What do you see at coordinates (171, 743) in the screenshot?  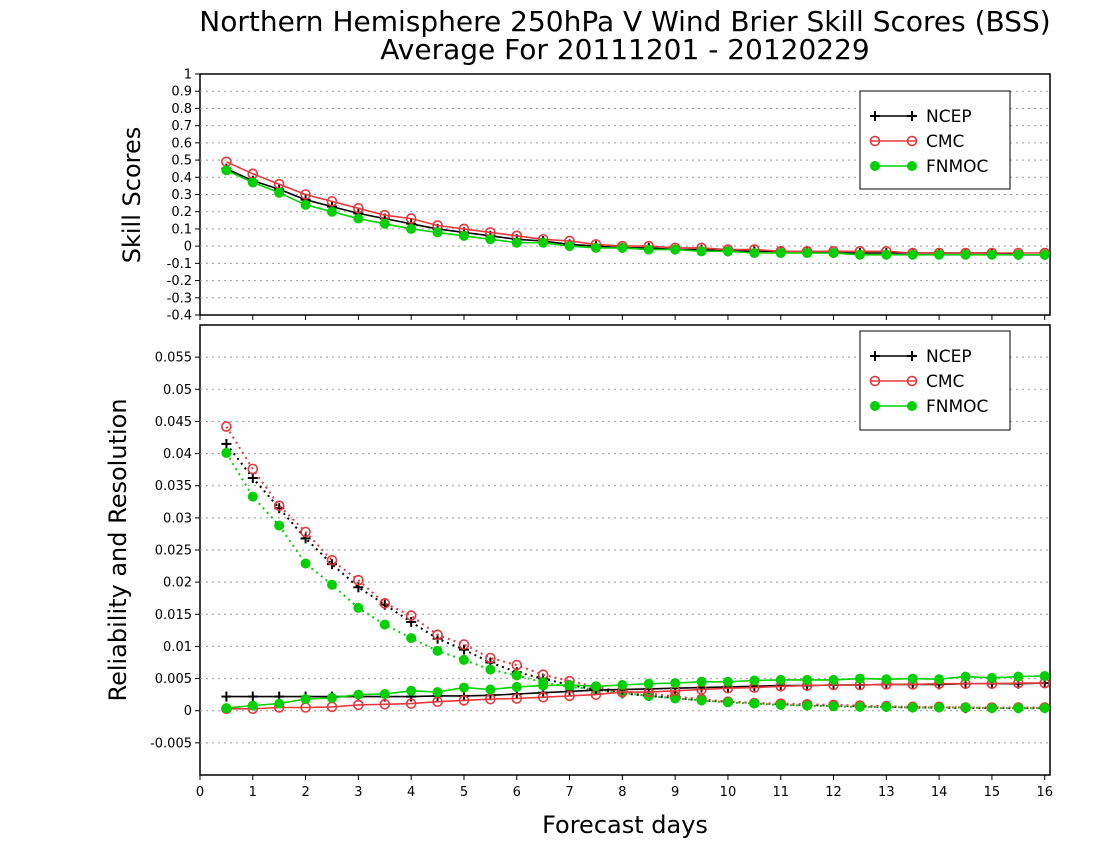 I see `bottom-ytick-label: -0.005` at bounding box center [171, 743].